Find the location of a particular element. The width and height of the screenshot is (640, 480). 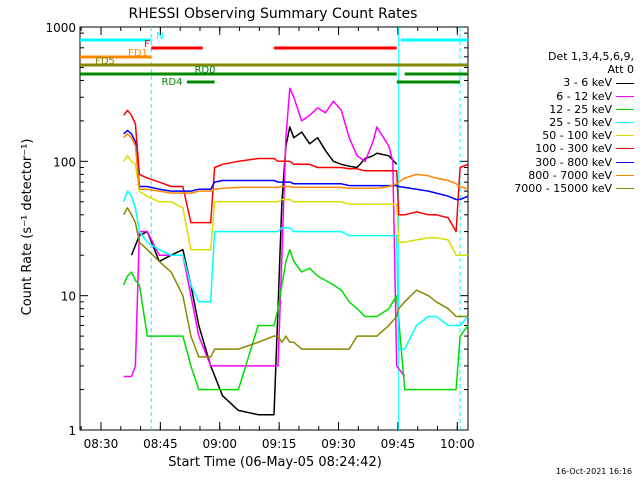

legend-label: 25 - 50 keV is located at coordinates (580, 122).